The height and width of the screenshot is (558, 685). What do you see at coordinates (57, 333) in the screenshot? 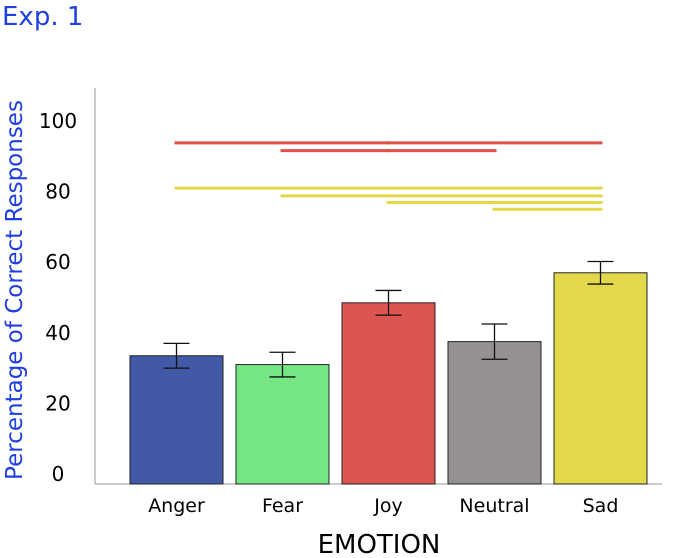
I see `y-tick-label: 40` at bounding box center [57, 333].